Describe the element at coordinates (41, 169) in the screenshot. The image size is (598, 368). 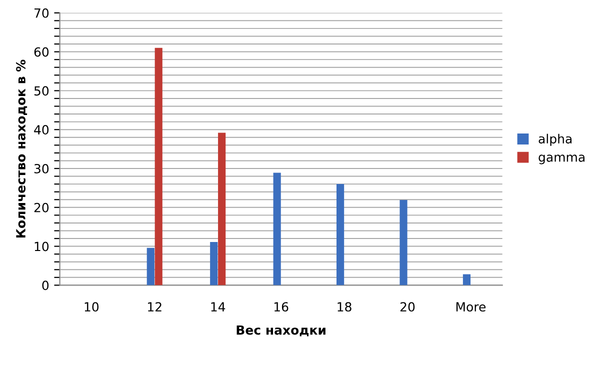
I see `y-tick-label: 30` at that location.